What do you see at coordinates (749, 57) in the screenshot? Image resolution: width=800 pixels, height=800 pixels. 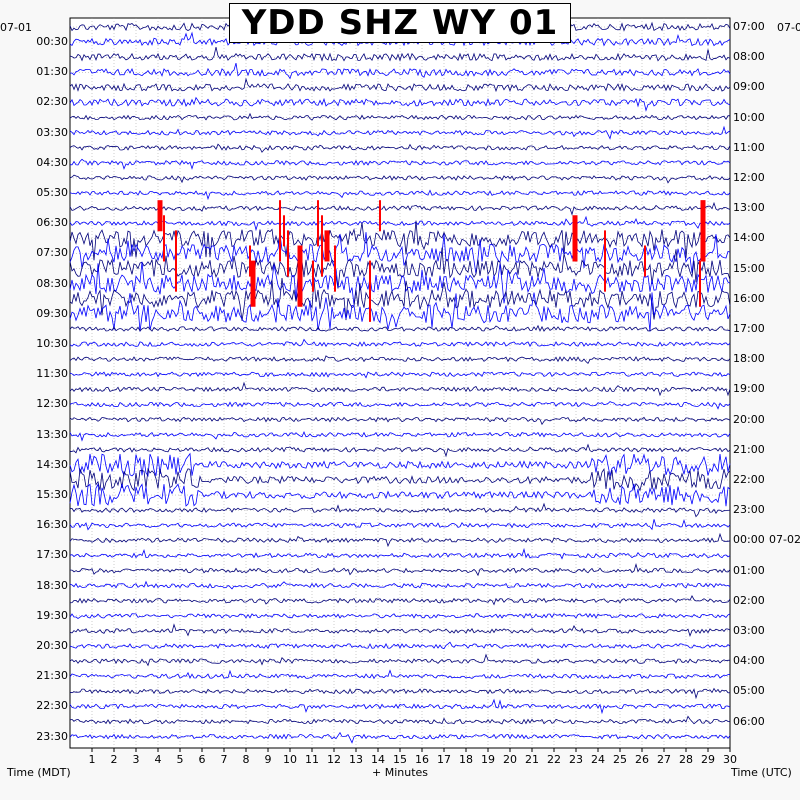 I see `right-time-label: 08:00` at bounding box center [749, 57].